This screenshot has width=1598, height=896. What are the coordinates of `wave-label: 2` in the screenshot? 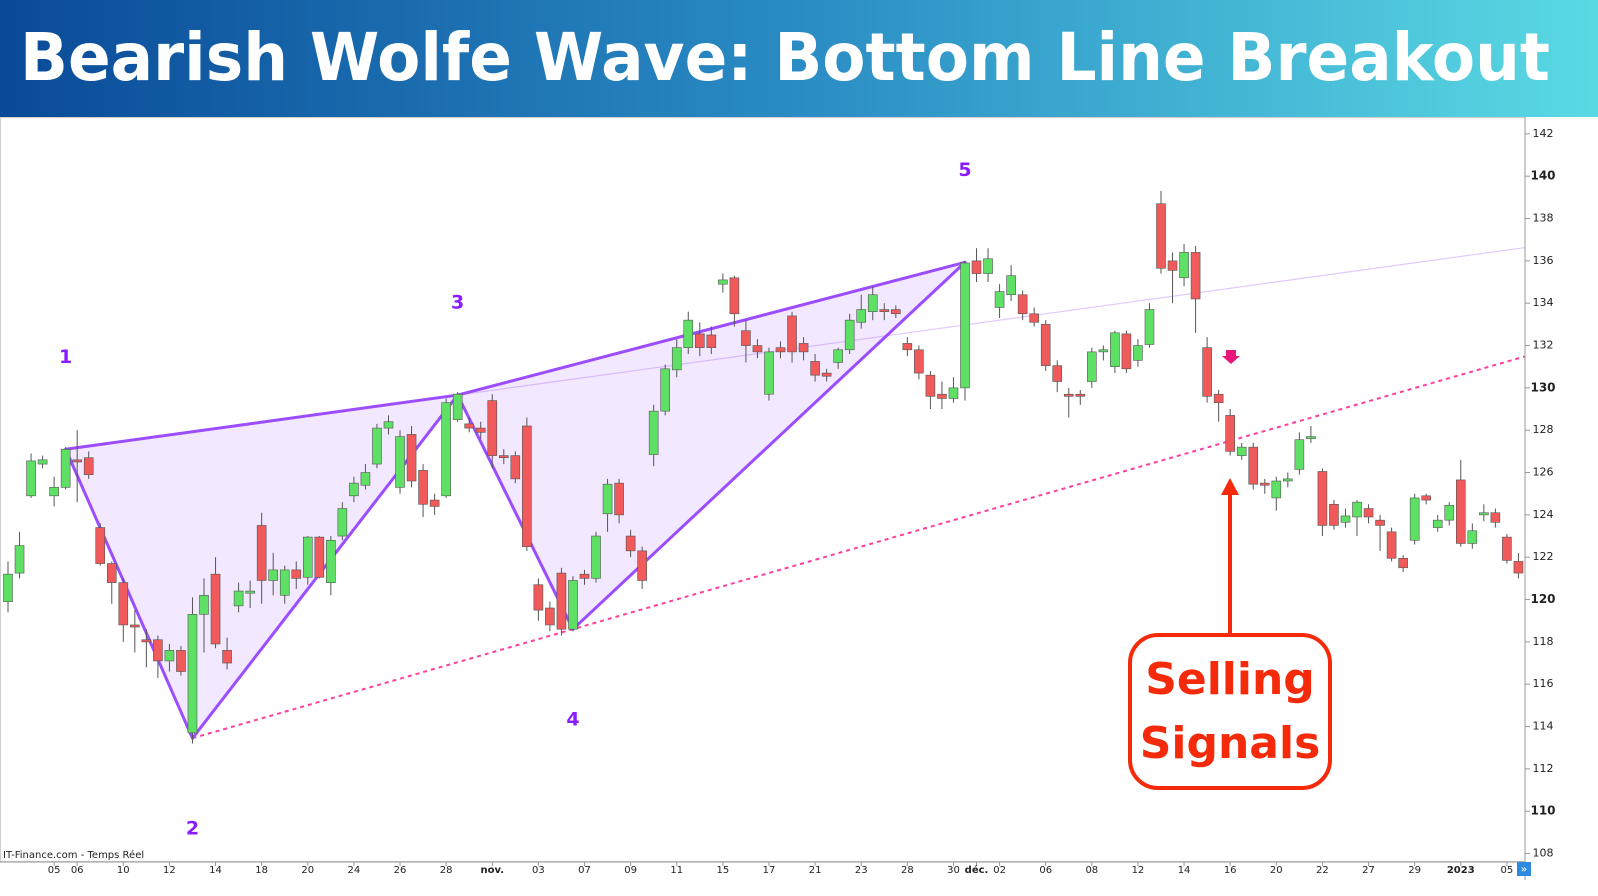 It's located at (192, 829).